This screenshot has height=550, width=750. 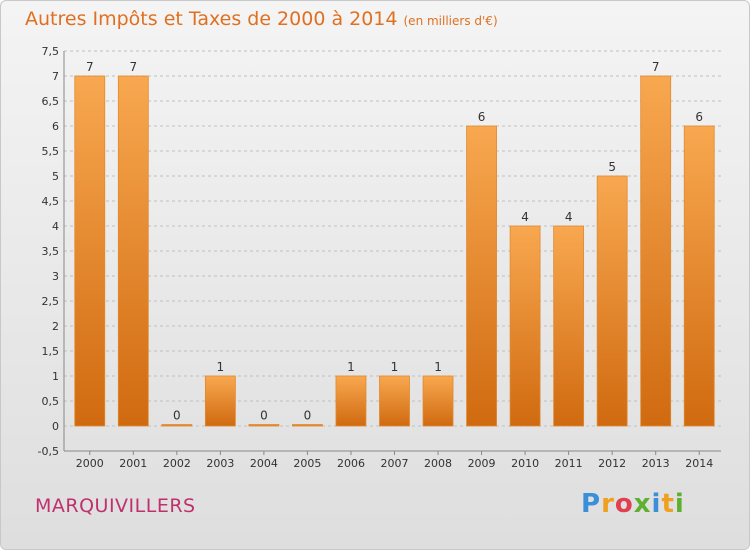 I want to click on y-tick-label: 0,5, so click(x=51, y=401).